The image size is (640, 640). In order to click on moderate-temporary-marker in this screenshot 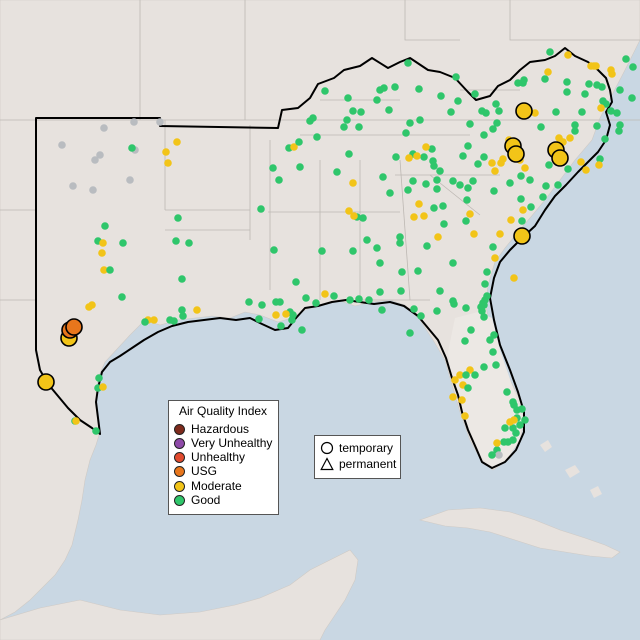, I will do `click(560, 158)`.